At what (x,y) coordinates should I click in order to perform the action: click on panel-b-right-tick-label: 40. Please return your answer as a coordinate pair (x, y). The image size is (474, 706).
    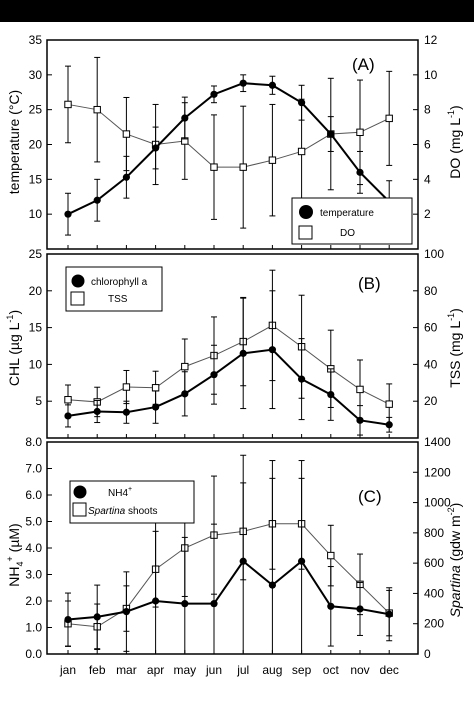
    Looking at the image, I should click on (431, 364).